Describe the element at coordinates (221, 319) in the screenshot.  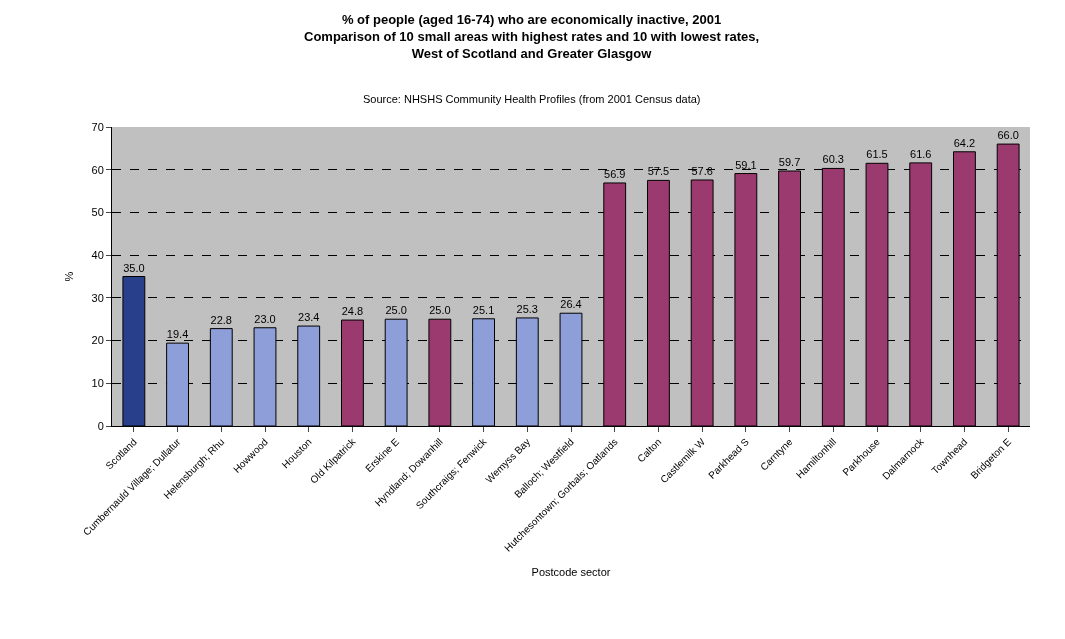
I see `data-label: 22.8` at that location.